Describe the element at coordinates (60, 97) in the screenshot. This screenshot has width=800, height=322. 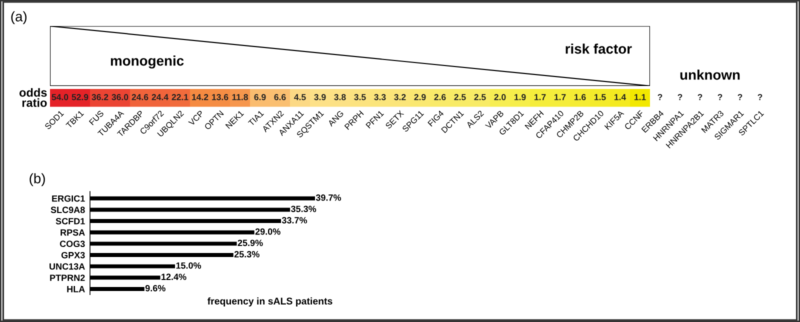
I see `data-label: 54.0` at that location.